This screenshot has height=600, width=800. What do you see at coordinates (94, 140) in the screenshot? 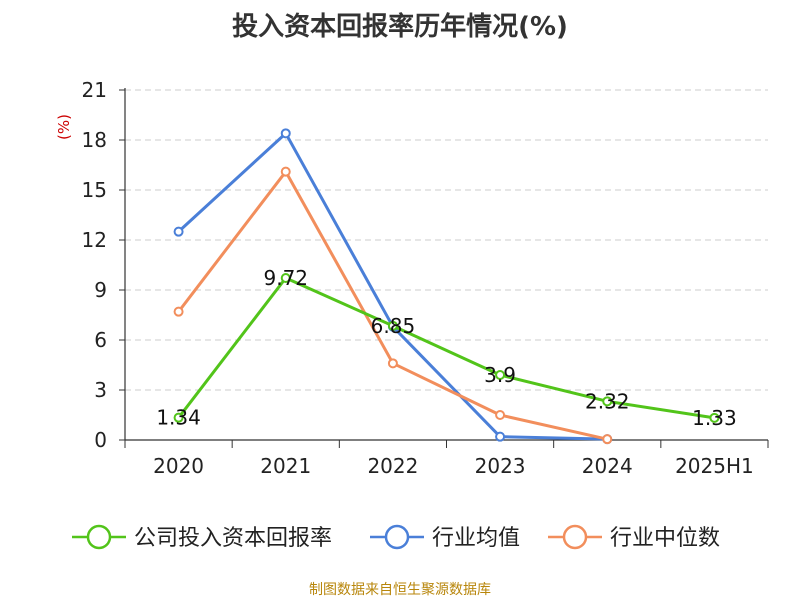
I see `y-tick-label: 18` at bounding box center [94, 140].